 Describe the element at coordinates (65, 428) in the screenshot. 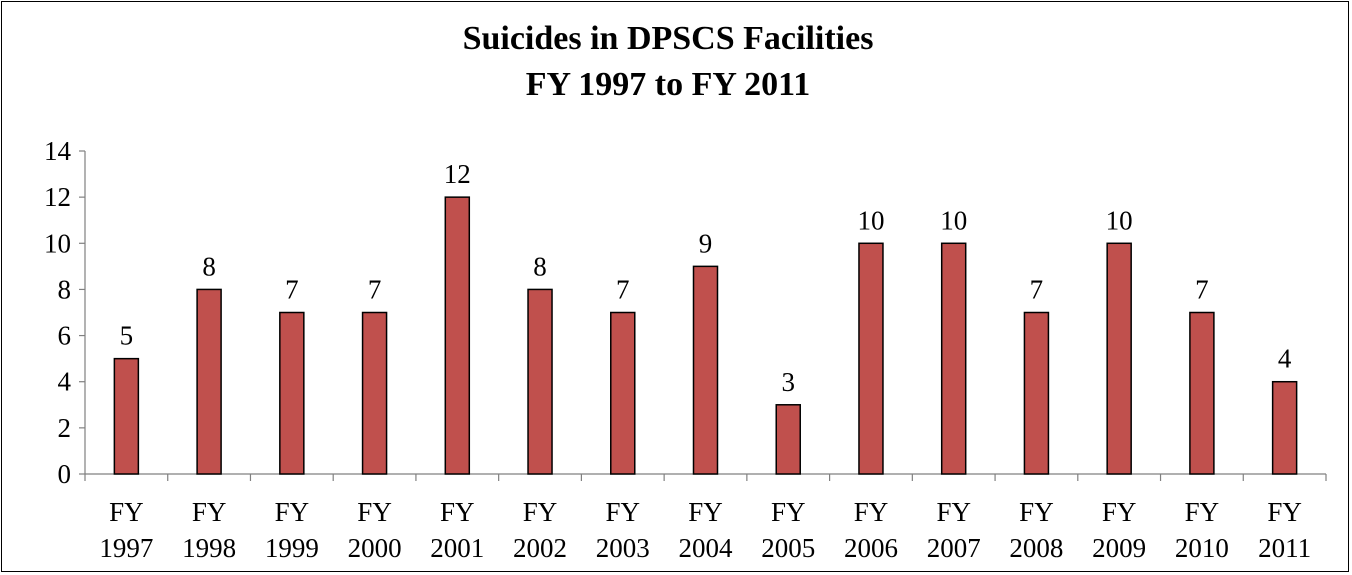

I see `y-tick-label: 2` at that location.